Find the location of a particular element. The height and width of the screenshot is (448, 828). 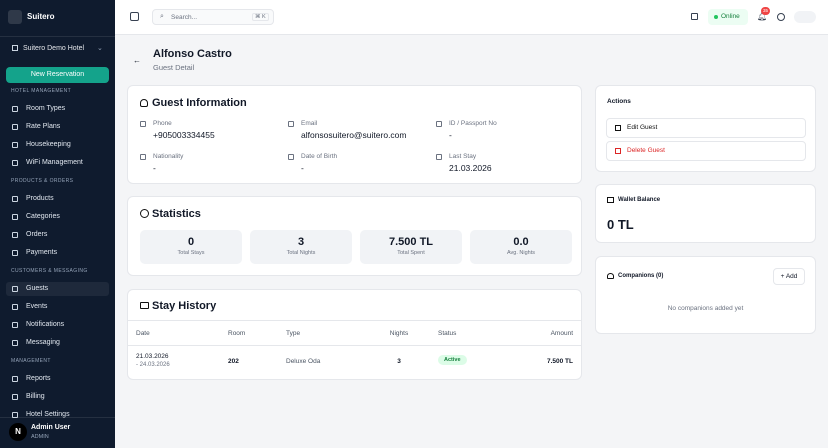

nav-item: Events is located at coordinates (57, 307).